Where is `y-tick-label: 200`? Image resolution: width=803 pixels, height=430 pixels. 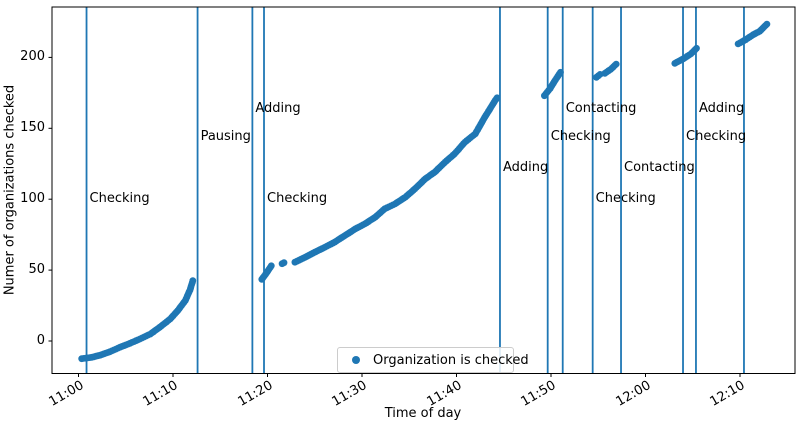 y-tick-label: 200 is located at coordinates (32, 57).